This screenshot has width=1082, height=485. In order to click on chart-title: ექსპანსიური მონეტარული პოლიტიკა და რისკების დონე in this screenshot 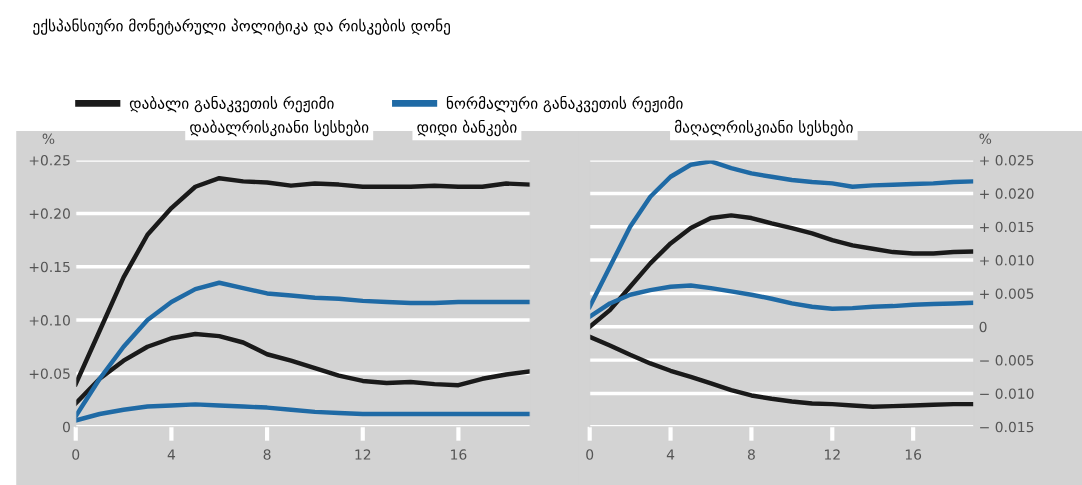, I will do `click(241, 26)`.